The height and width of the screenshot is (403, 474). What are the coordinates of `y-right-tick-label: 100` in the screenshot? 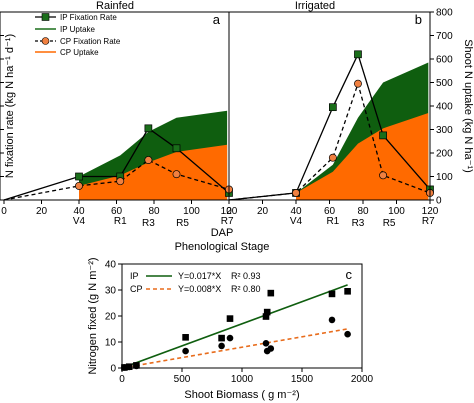 It's located at (444, 177).